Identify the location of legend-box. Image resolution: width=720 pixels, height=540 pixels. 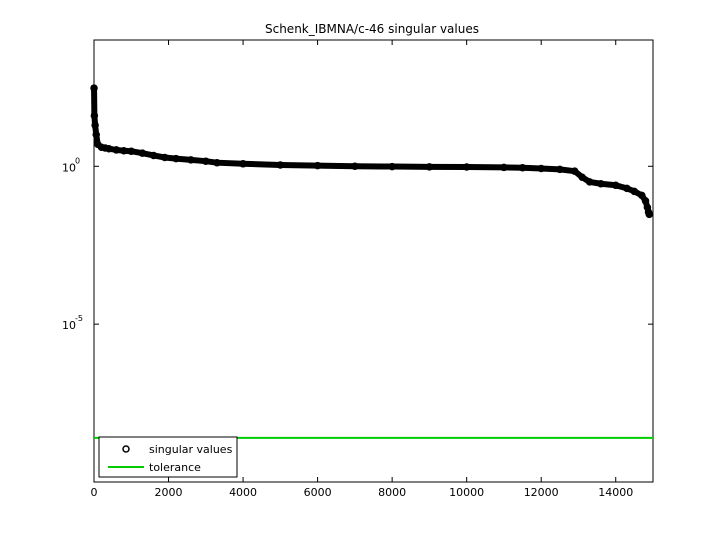
(168, 457).